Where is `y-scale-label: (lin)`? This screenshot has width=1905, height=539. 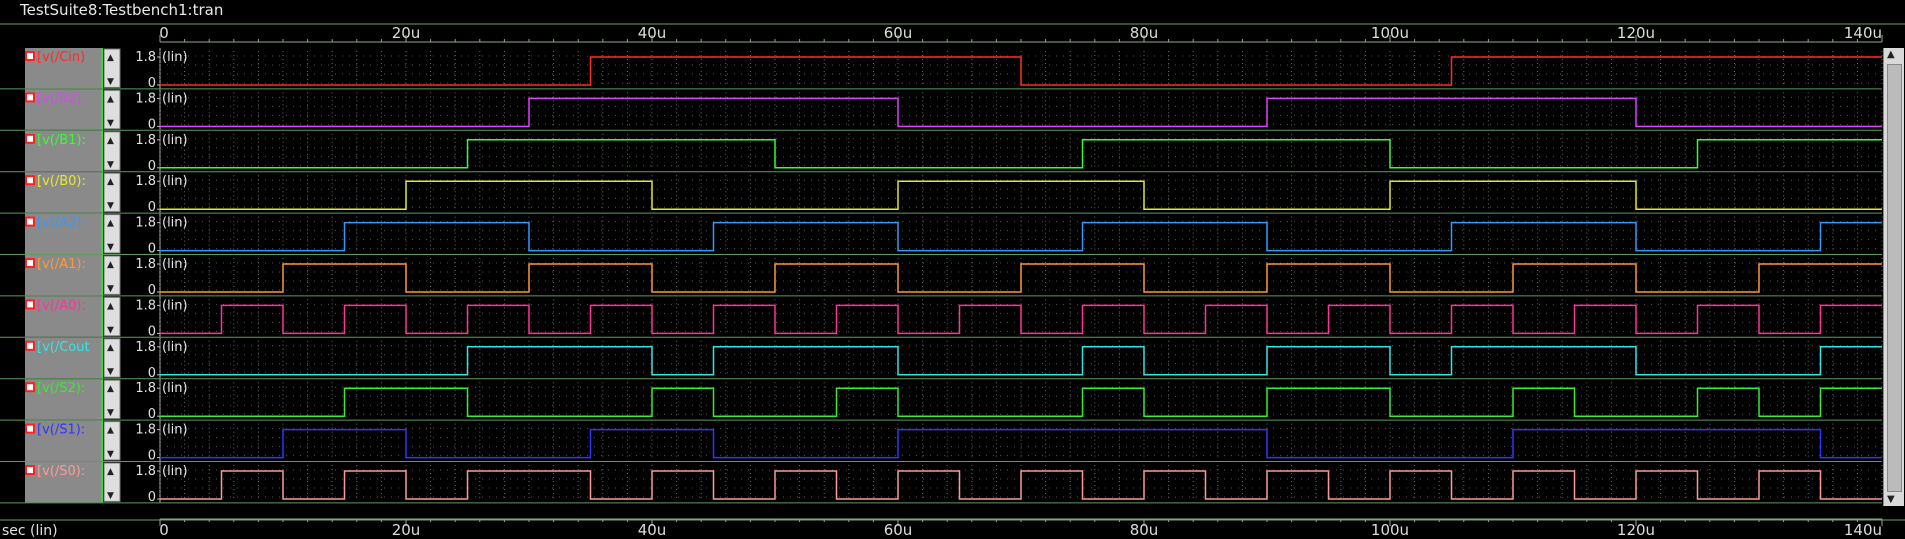 y-scale-label: (lin) is located at coordinates (175, 388).